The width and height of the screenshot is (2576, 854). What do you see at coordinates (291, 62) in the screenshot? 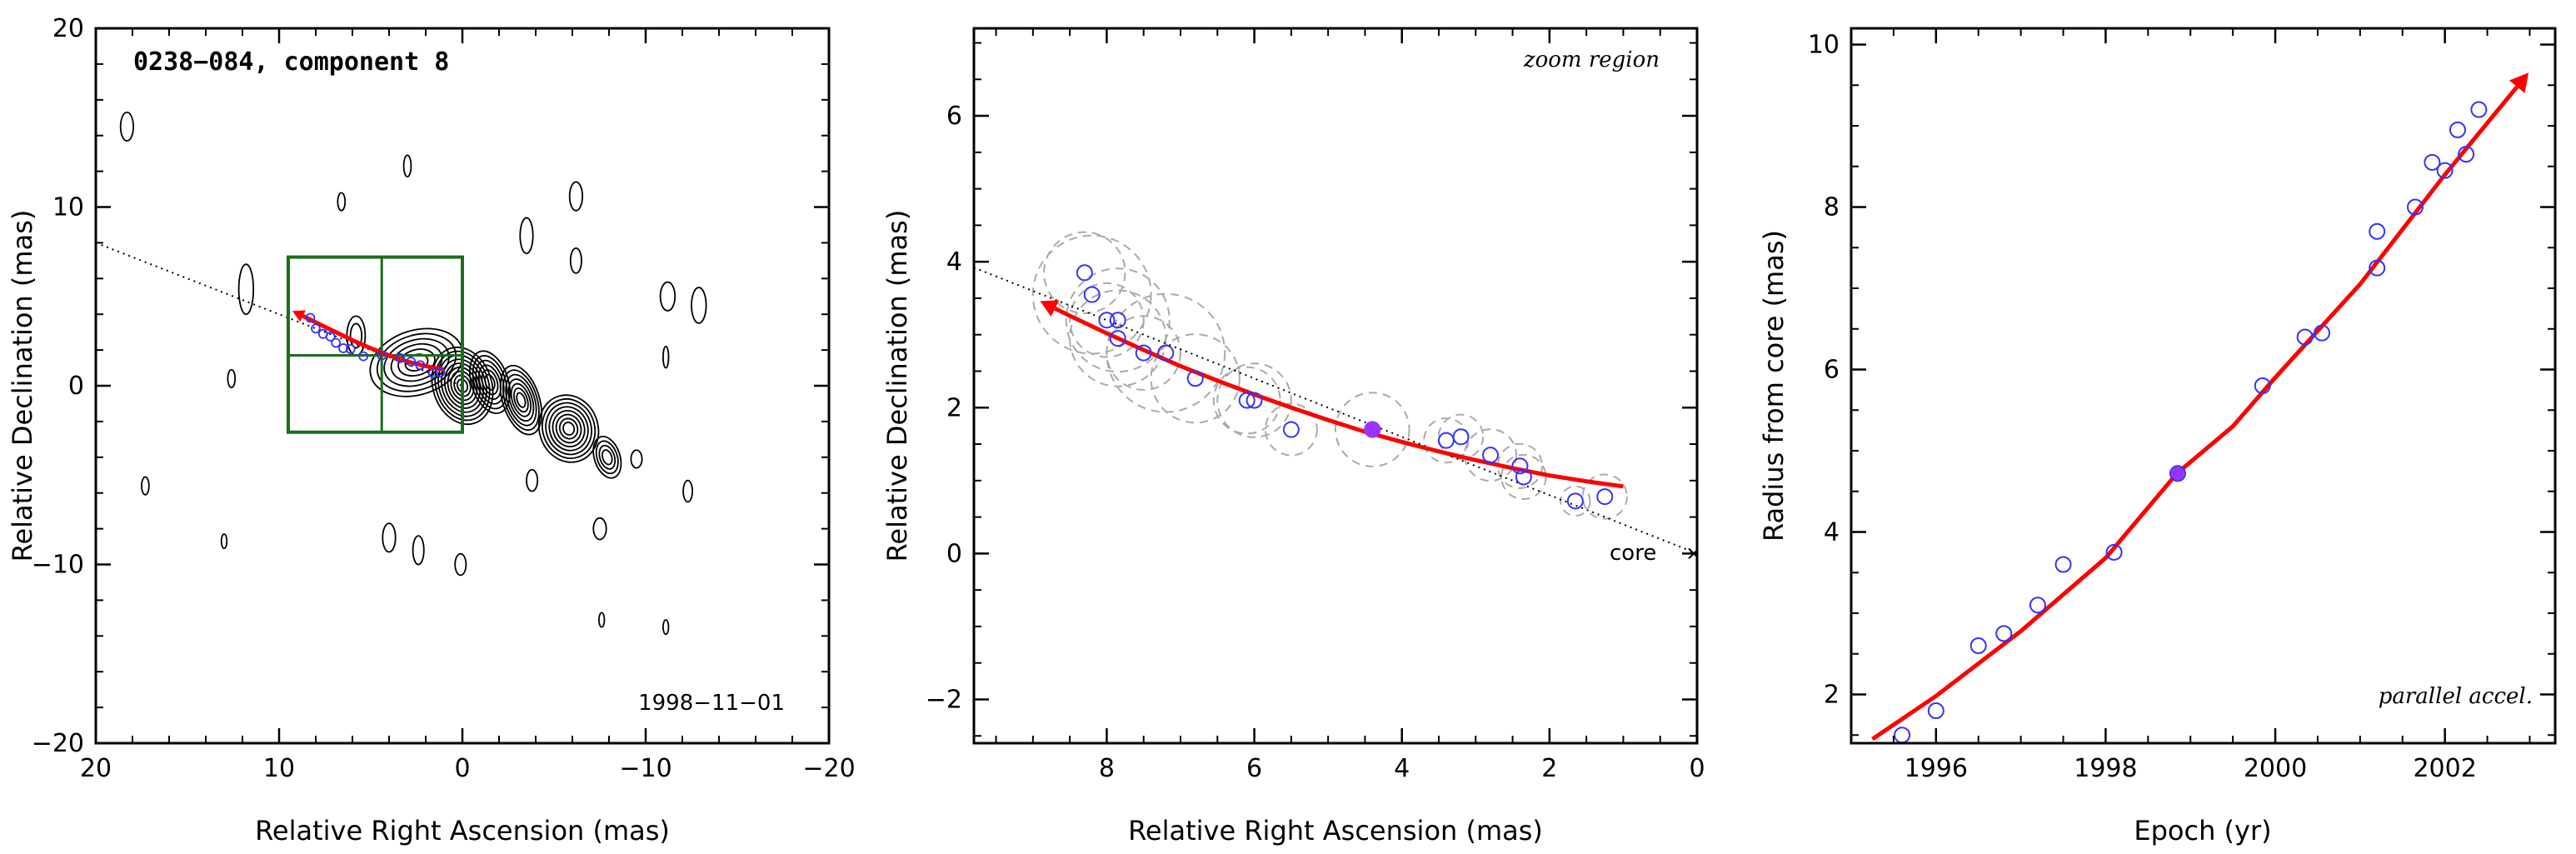
I see `map-title: 0238−084, component 8` at bounding box center [291, 62].